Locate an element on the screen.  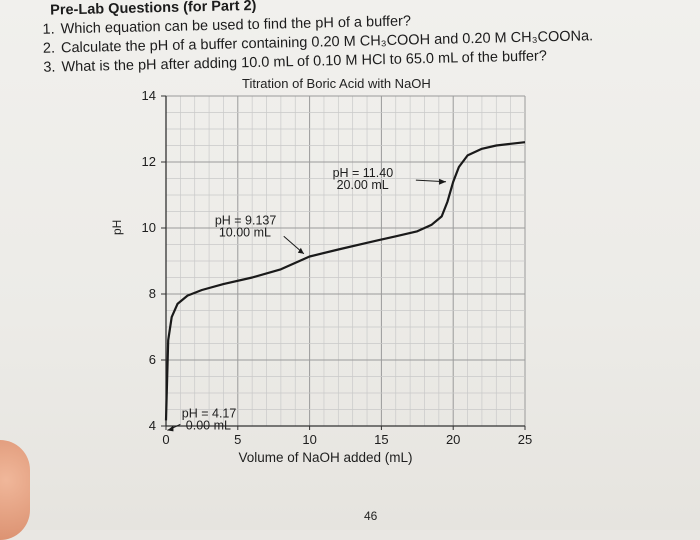
page-number: 46 is located at coordinates (371, 516).